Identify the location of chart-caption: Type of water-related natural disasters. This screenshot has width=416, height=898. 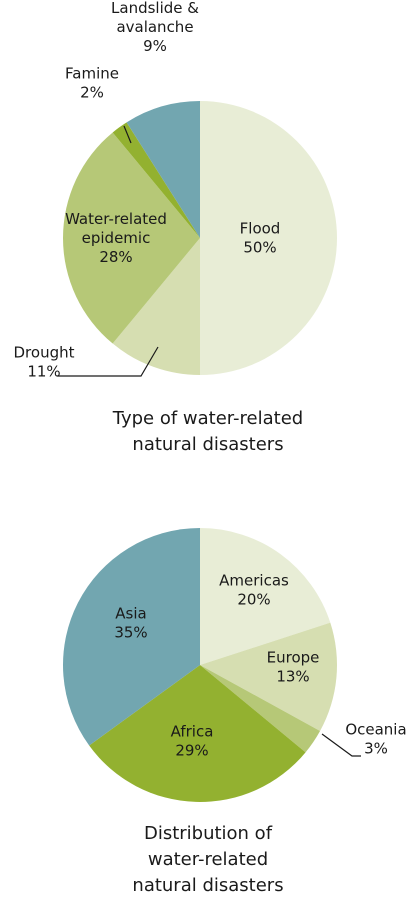
(207, 431).